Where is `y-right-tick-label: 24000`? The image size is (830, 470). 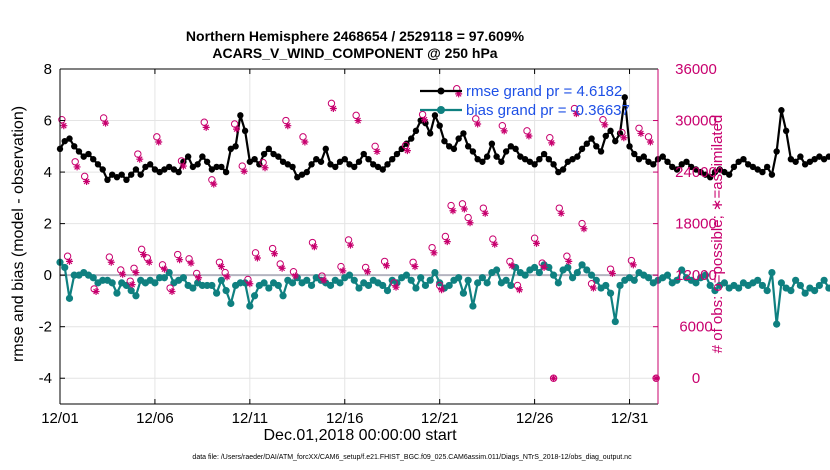 y-right-tick-label: 24000 is located at coordinates (696, 172).